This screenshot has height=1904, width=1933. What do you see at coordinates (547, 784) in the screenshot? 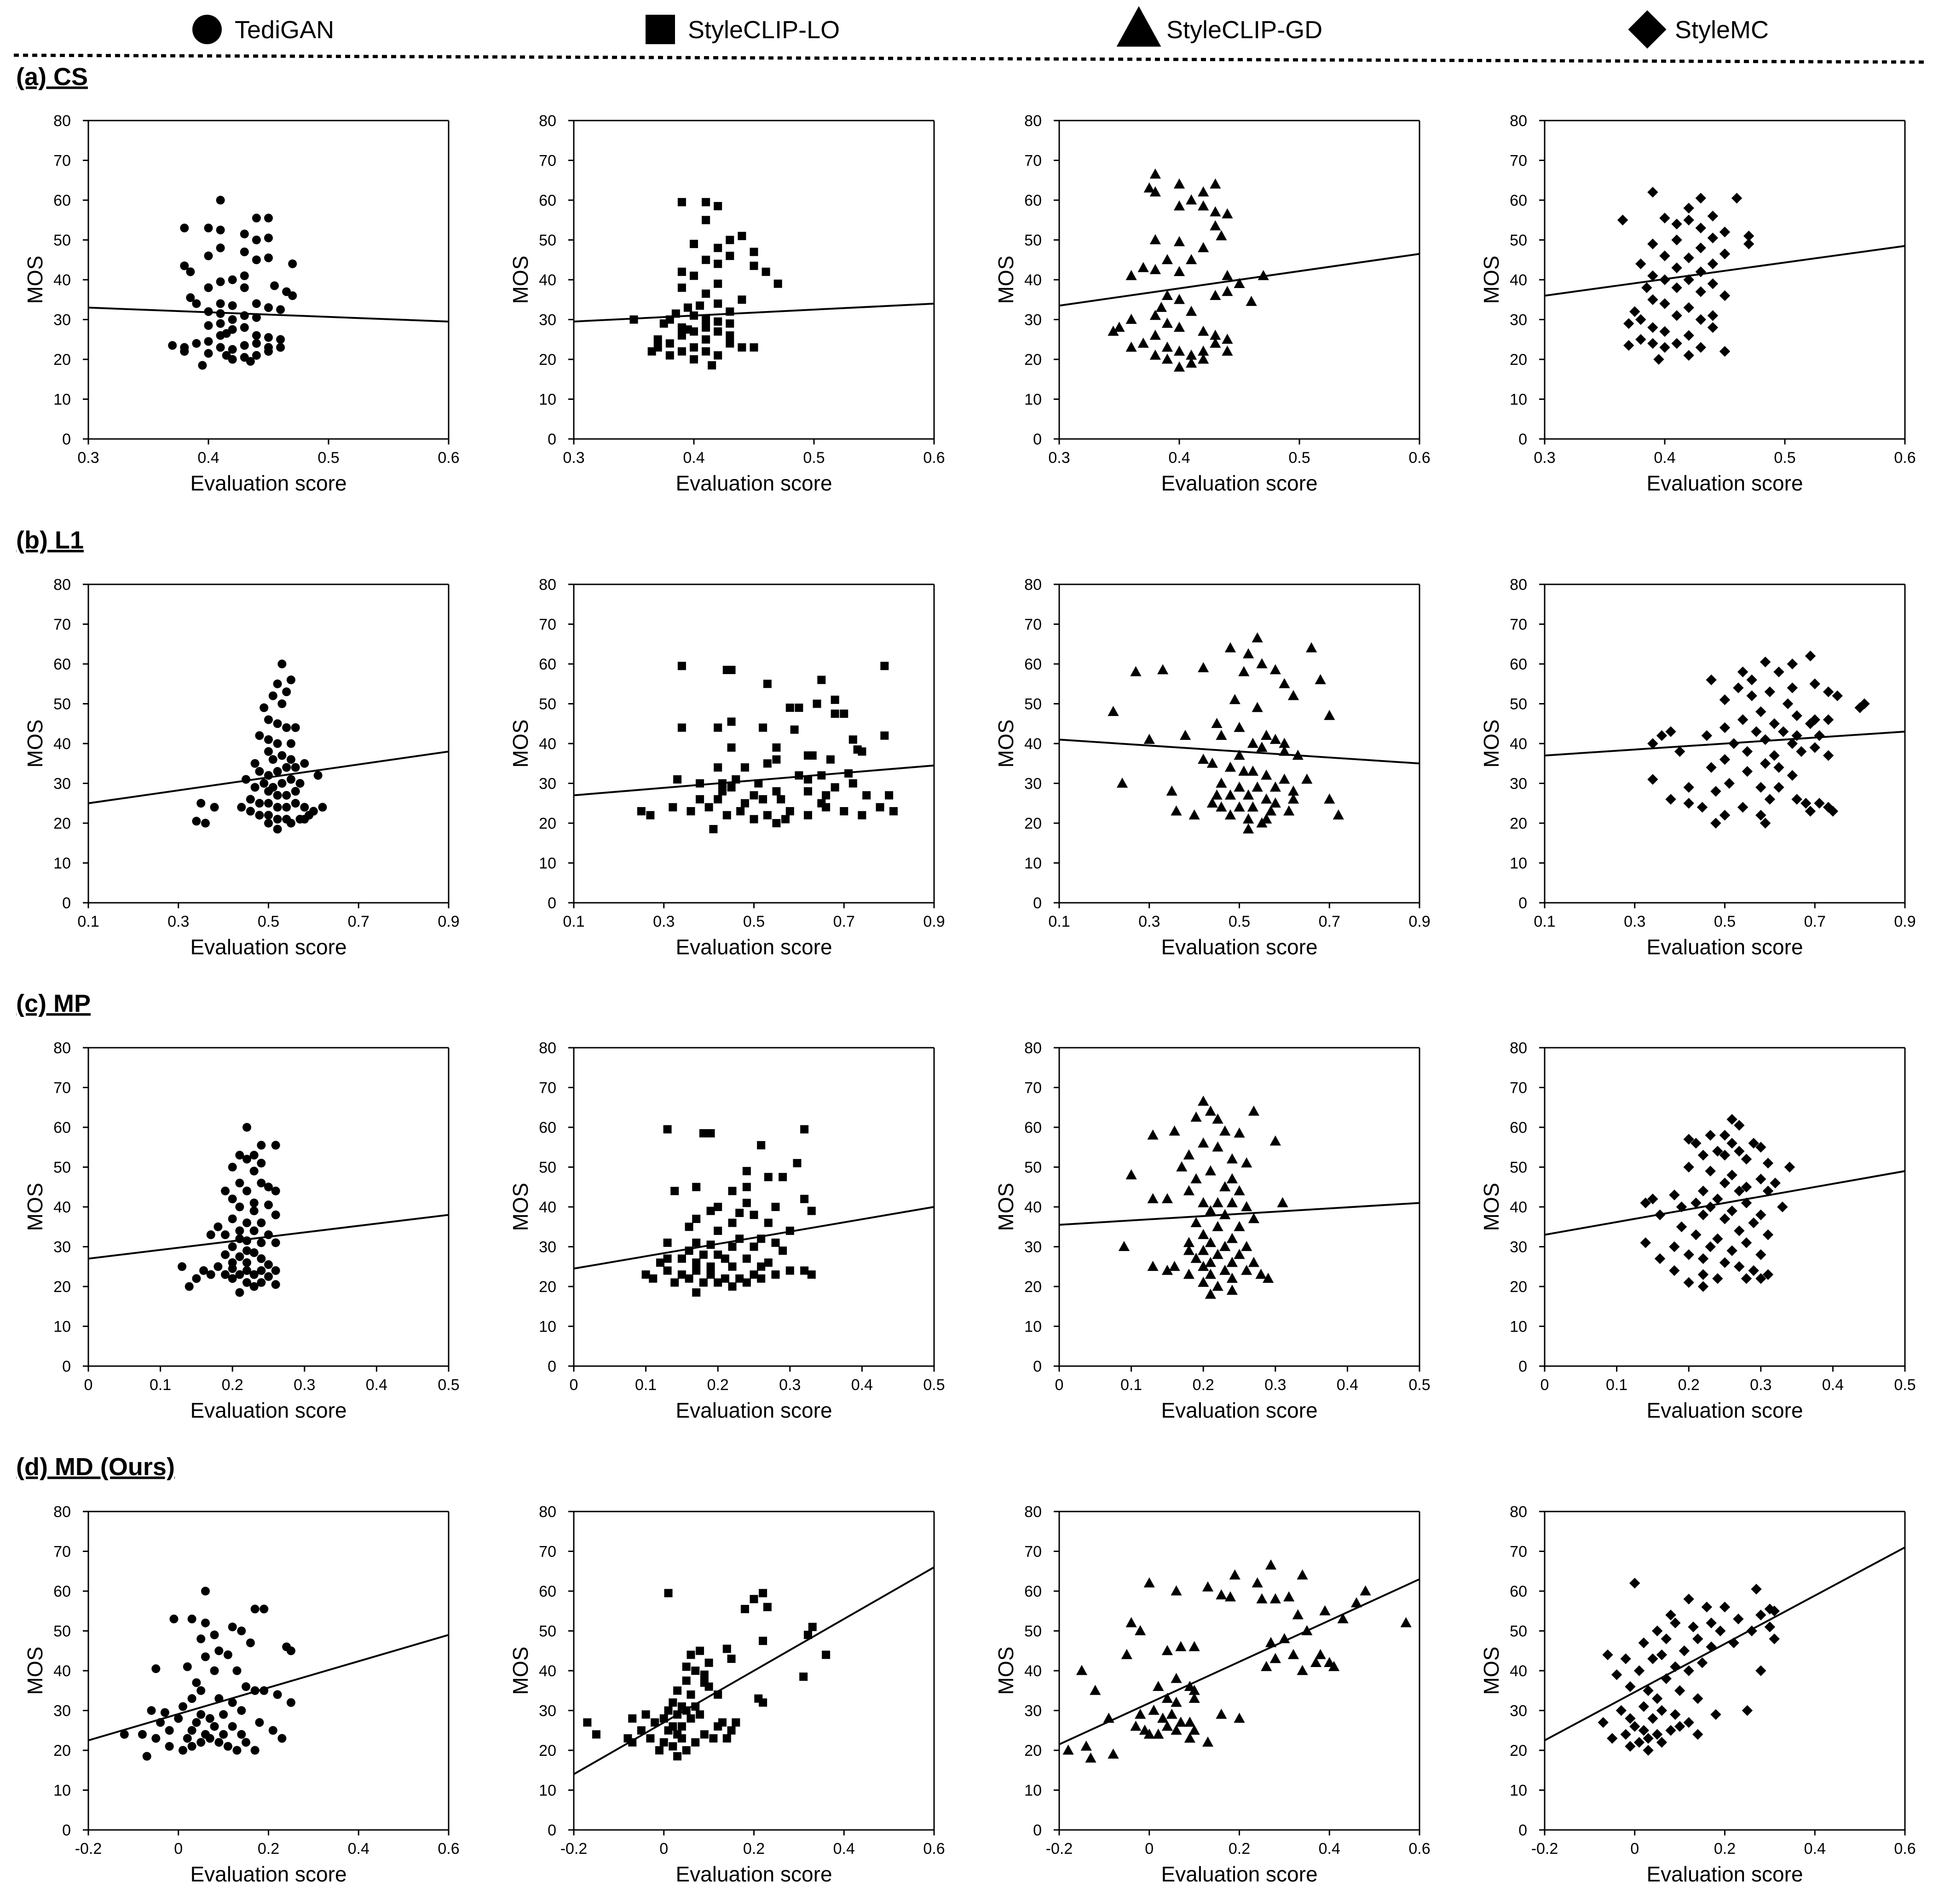
I see `y-tick-label: 30` at bounding box center [547, 784].